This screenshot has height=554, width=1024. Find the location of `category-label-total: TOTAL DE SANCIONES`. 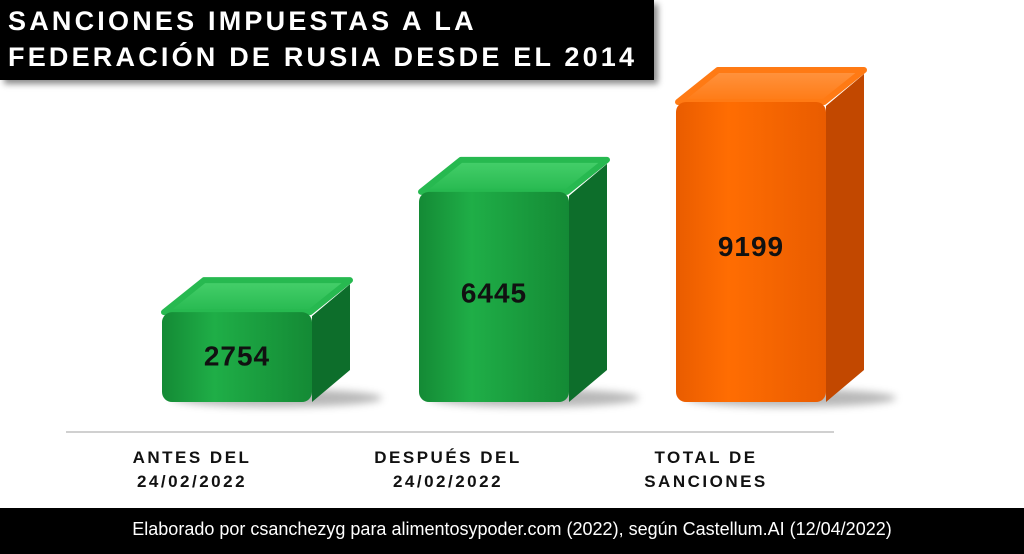

category-label-total: TOTAL DE SANCIONES is located at coordinates (706, 470).